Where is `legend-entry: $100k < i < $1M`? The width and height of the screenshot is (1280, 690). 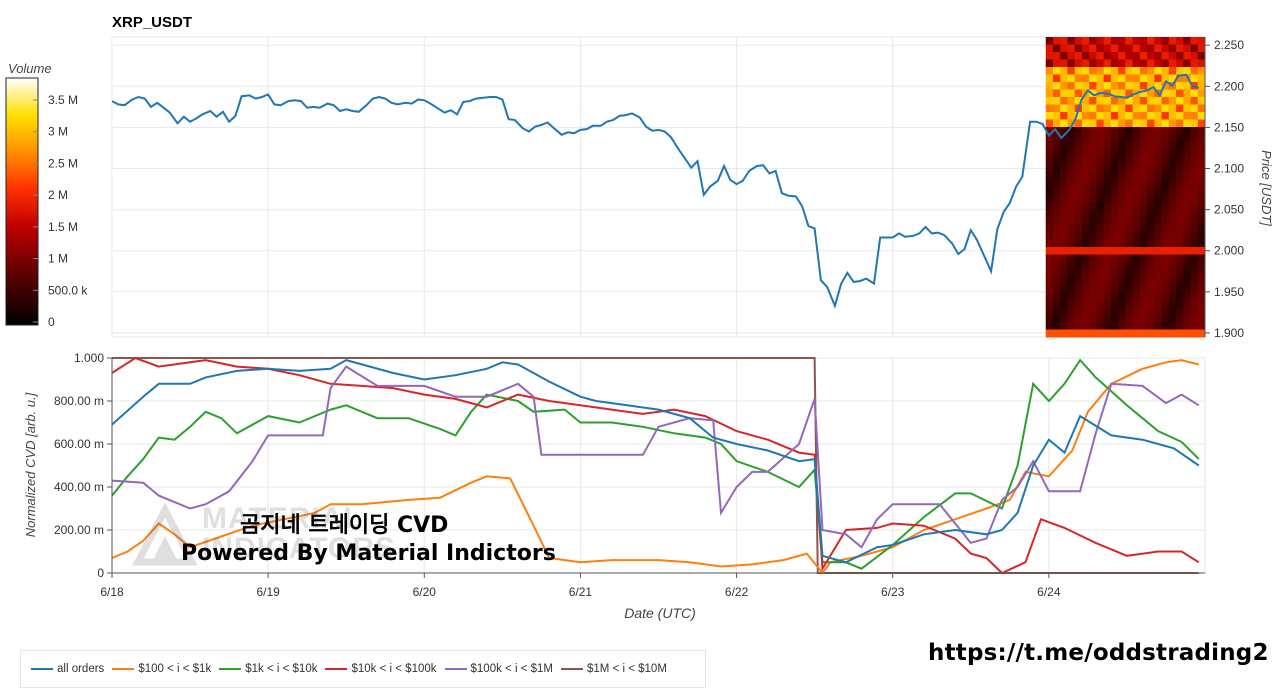 legend-entry: $100k < i < $1M is located at coordinates (498, 669).